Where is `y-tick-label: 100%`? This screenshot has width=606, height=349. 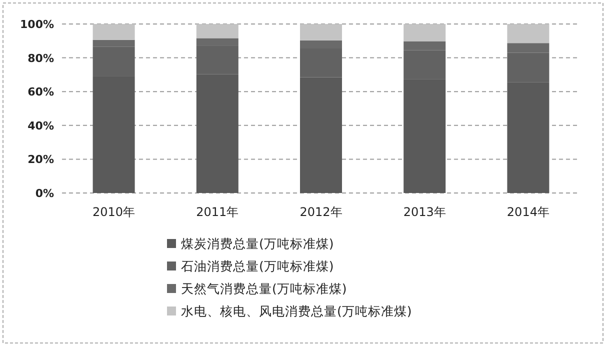 y-tick-label: 100% is located at coordinates (37, 24).